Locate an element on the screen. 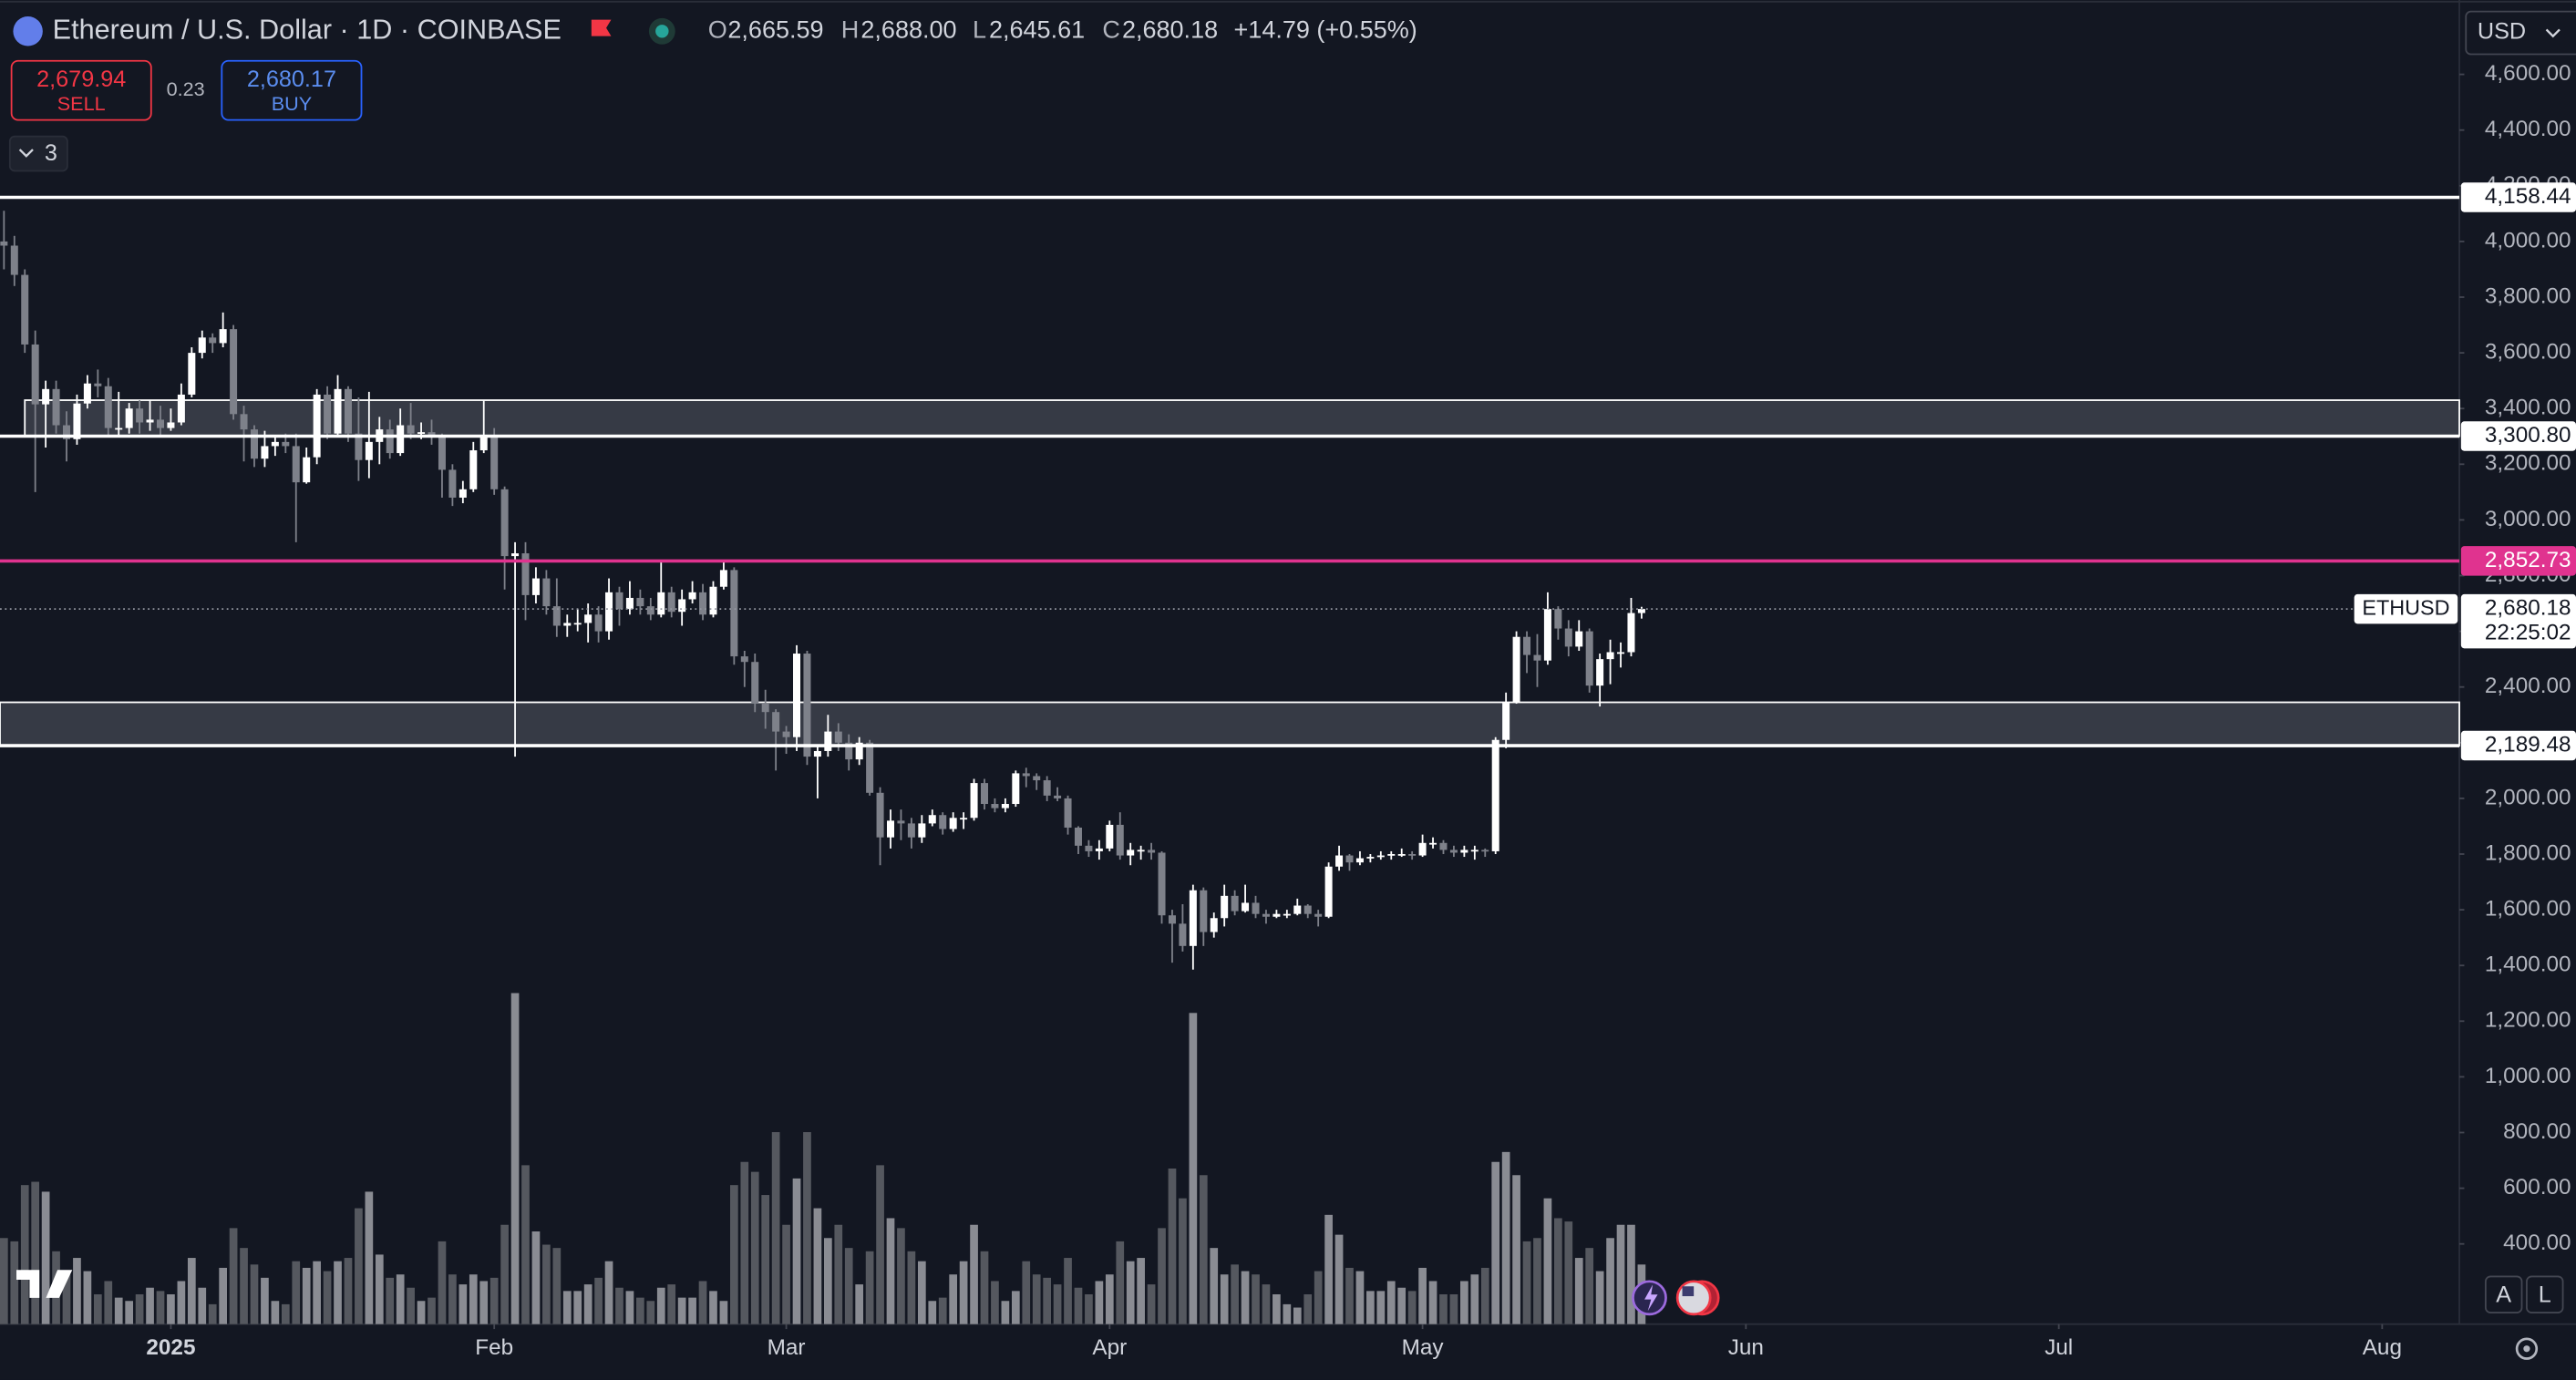 The width and height of the screenshot is (2576, 1380). auto-scale-button is located at coordinates (2503, 1294).